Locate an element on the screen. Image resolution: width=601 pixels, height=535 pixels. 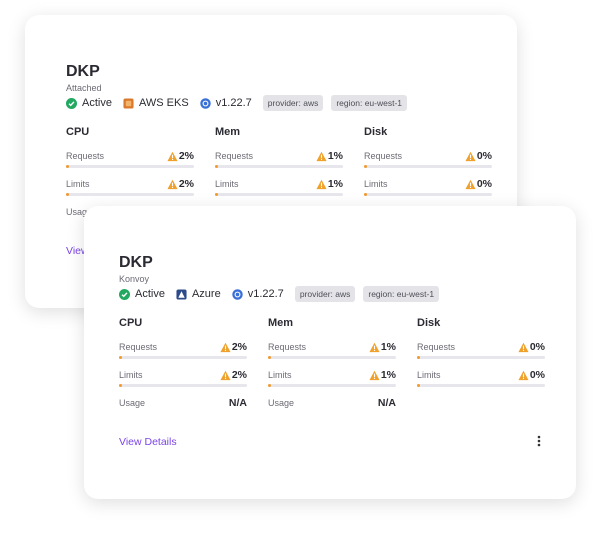
status-text: Azure is located at coordinates (206, 294).